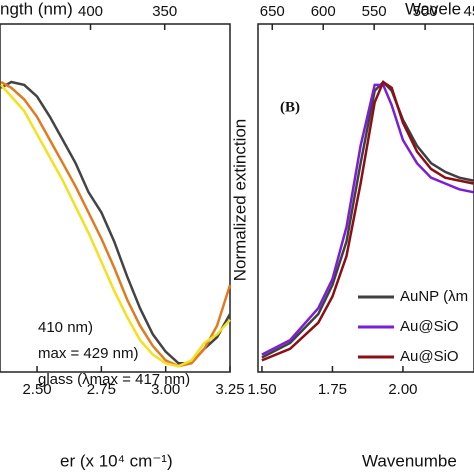  What do you see at coordinates (290, 107) in the screenshot?
I see `panel-label: (B)` at bounding box center [290, 107].